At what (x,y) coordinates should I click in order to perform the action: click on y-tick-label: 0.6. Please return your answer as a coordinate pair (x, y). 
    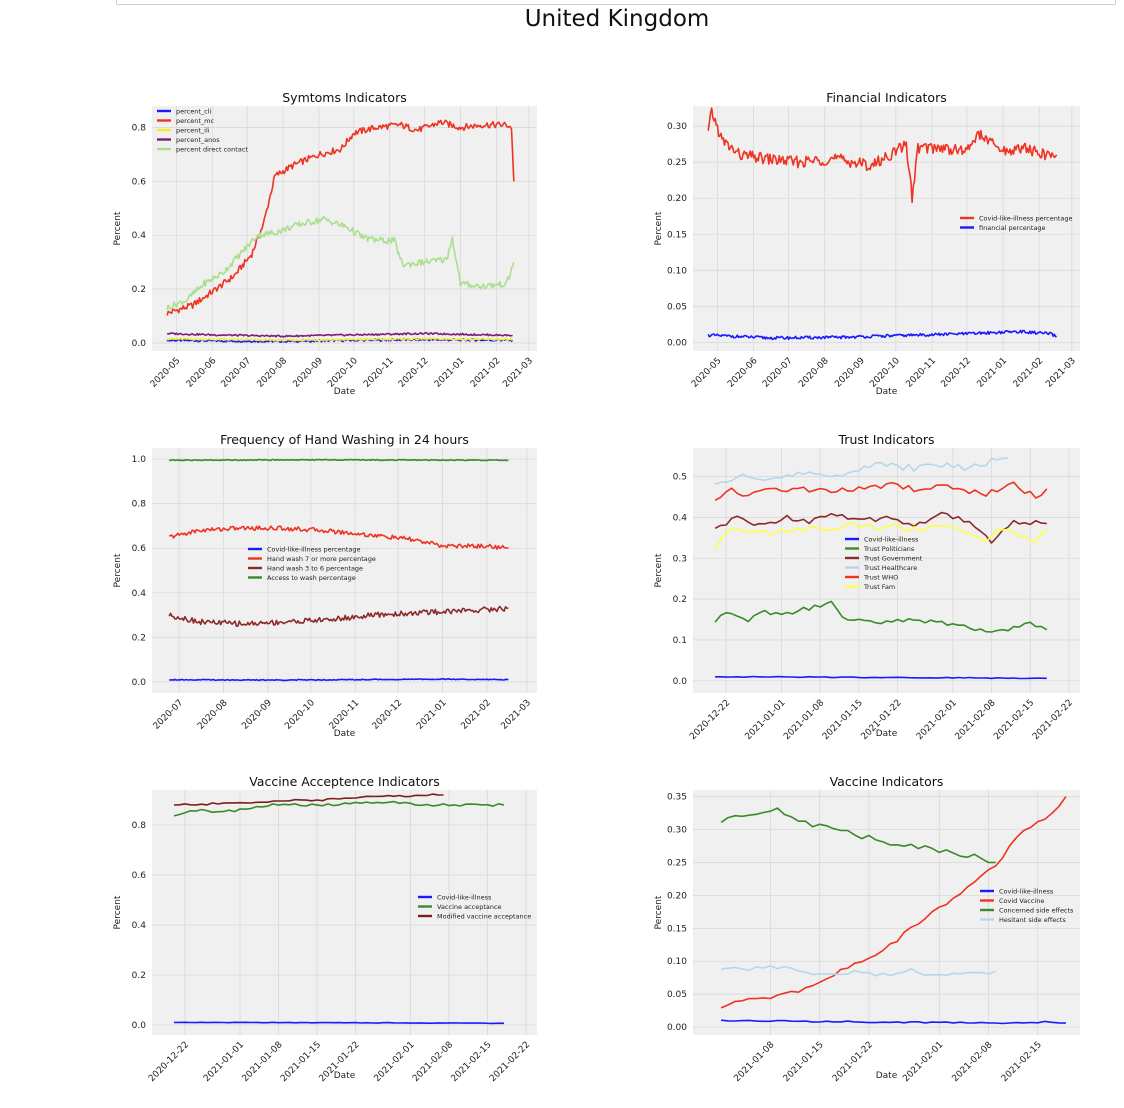
    Looking at the image, I should click on (139, 549).